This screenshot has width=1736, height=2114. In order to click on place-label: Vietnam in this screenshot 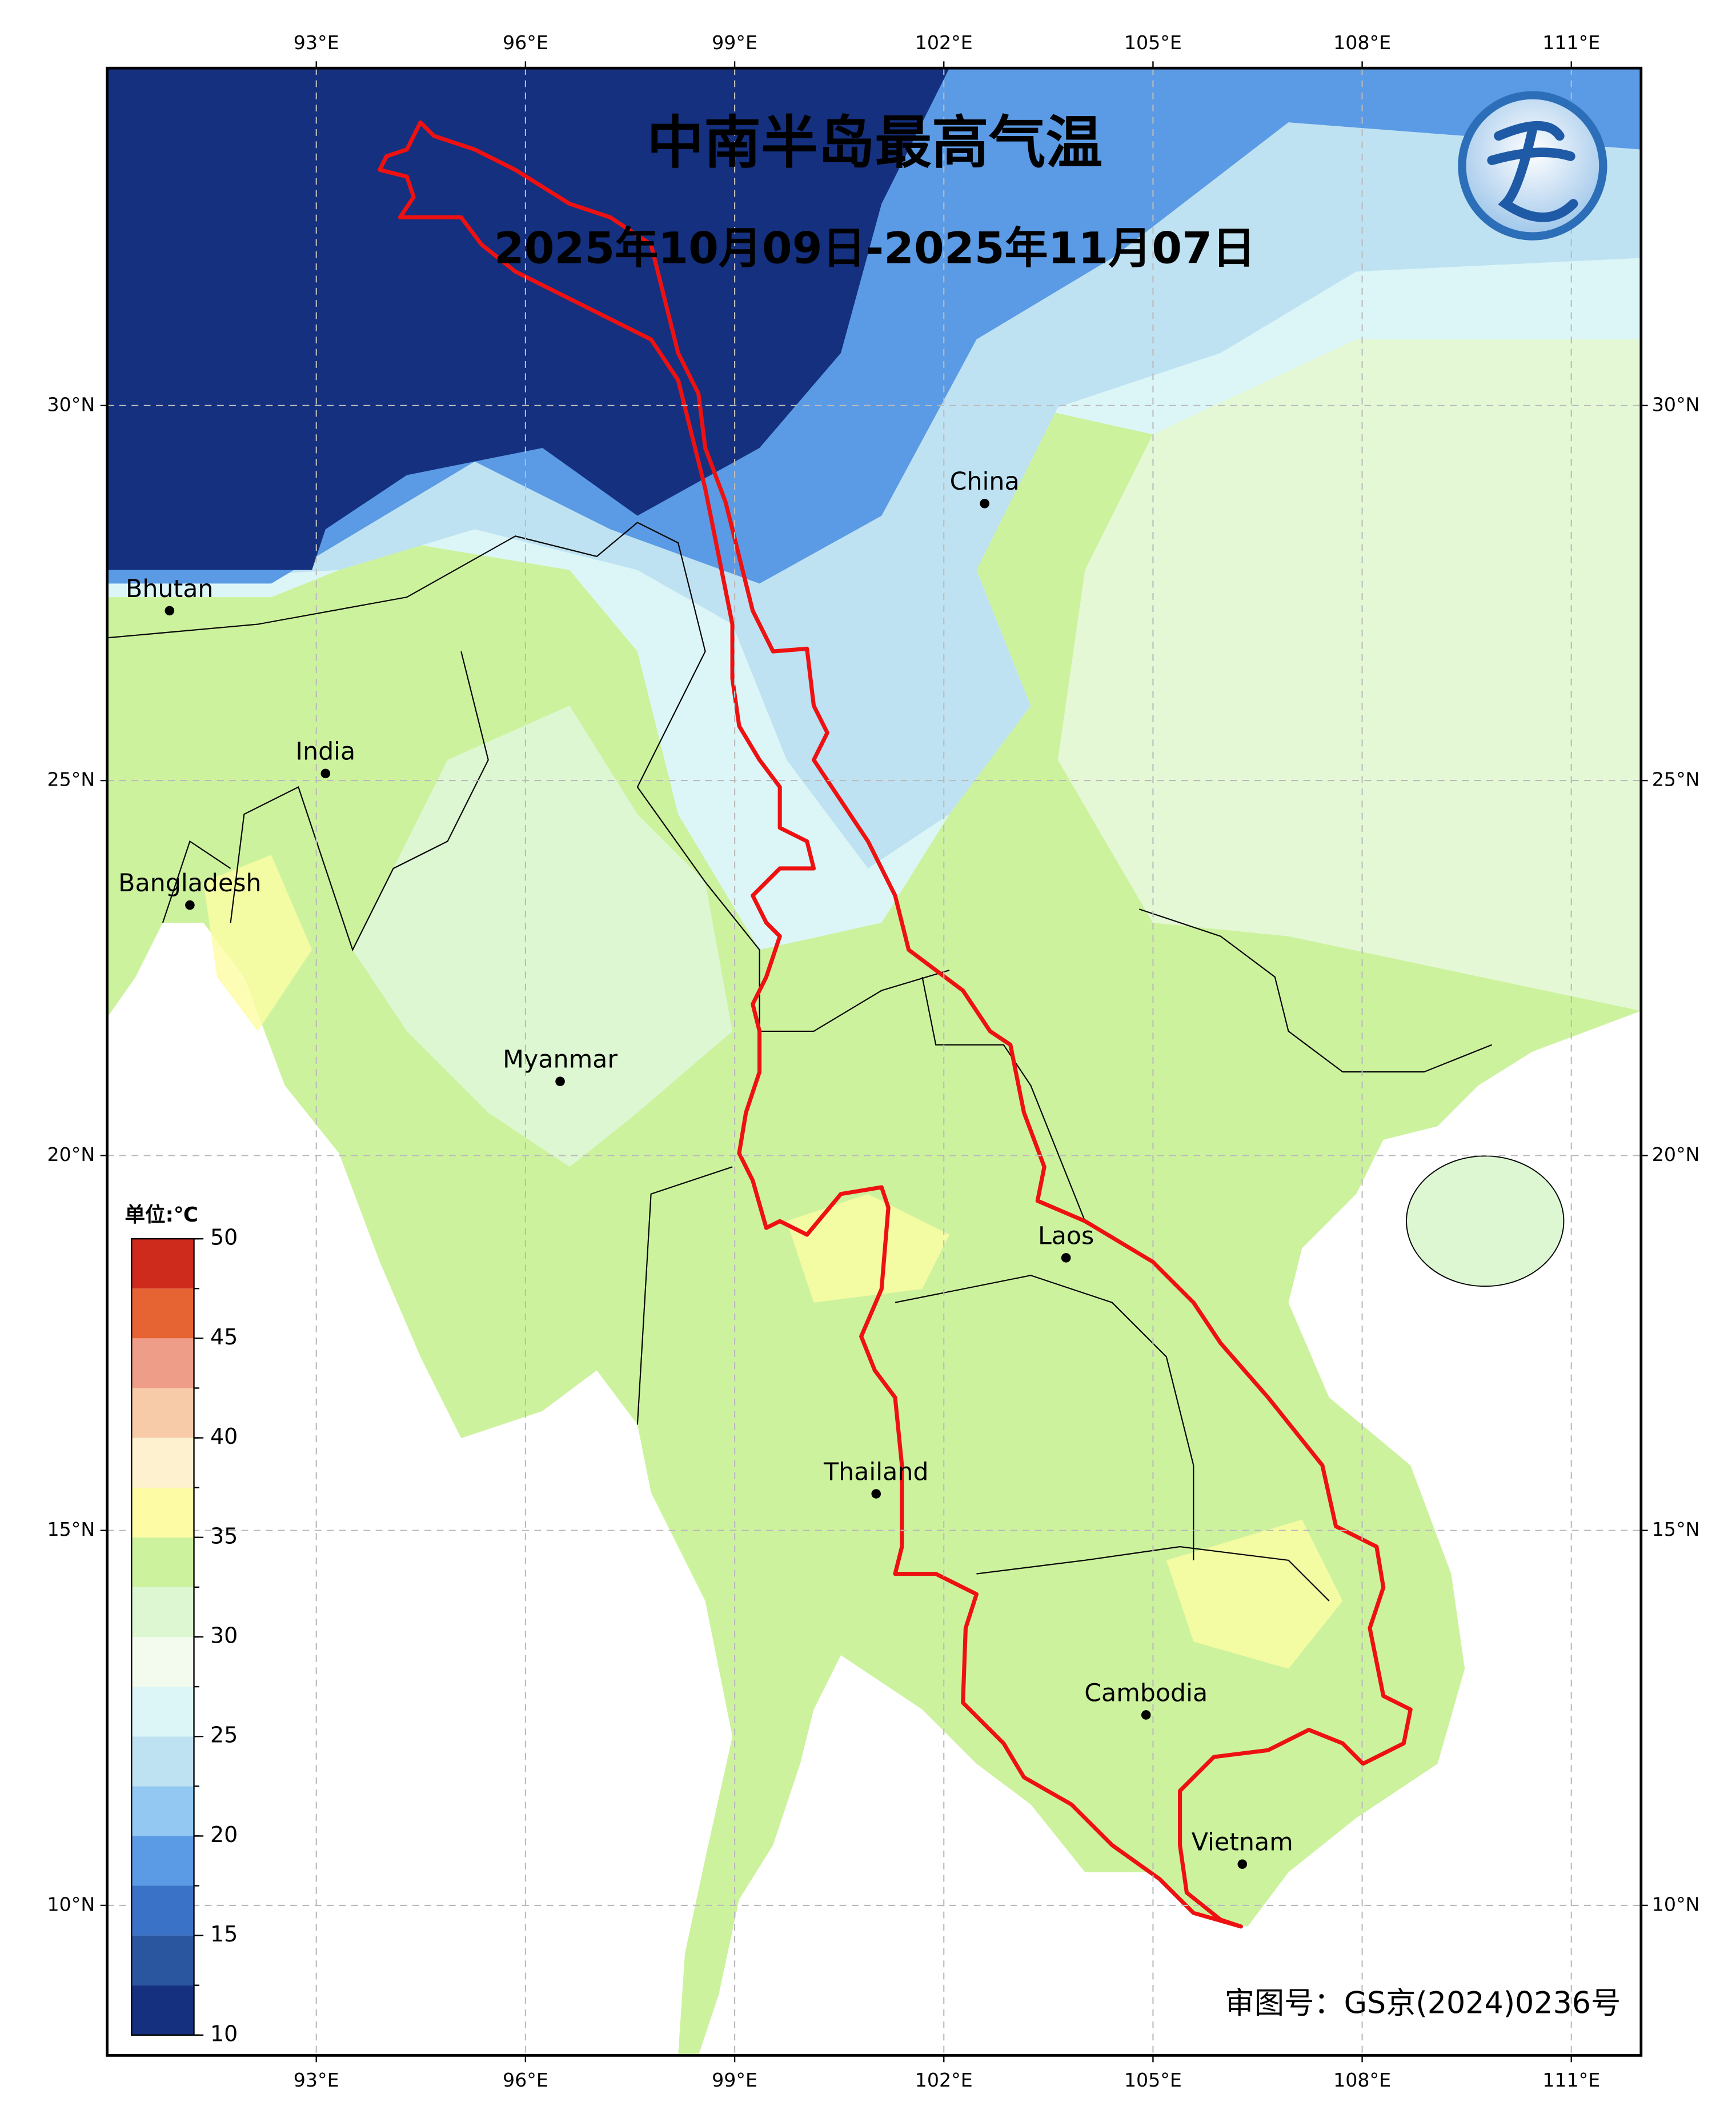, I will do `click(1242, 1842)`.